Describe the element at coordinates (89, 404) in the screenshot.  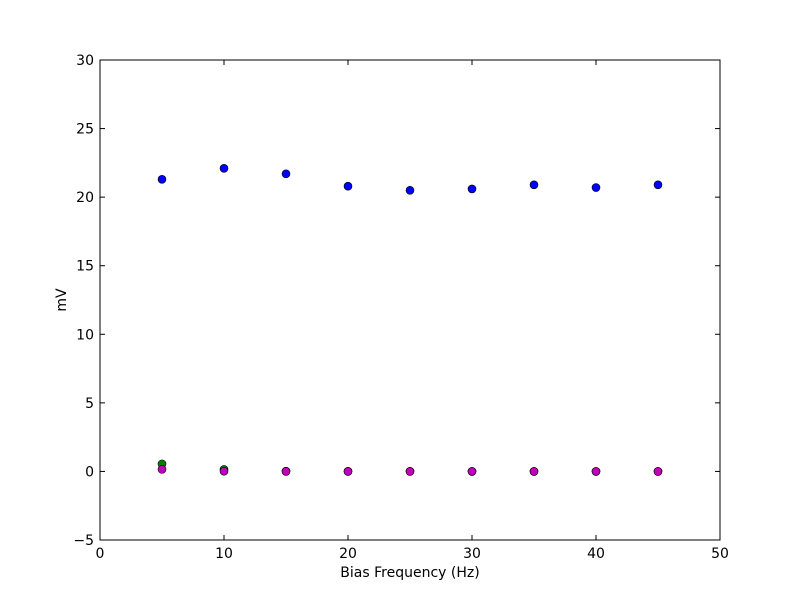
I see `y-tick-label: 5` at that location.